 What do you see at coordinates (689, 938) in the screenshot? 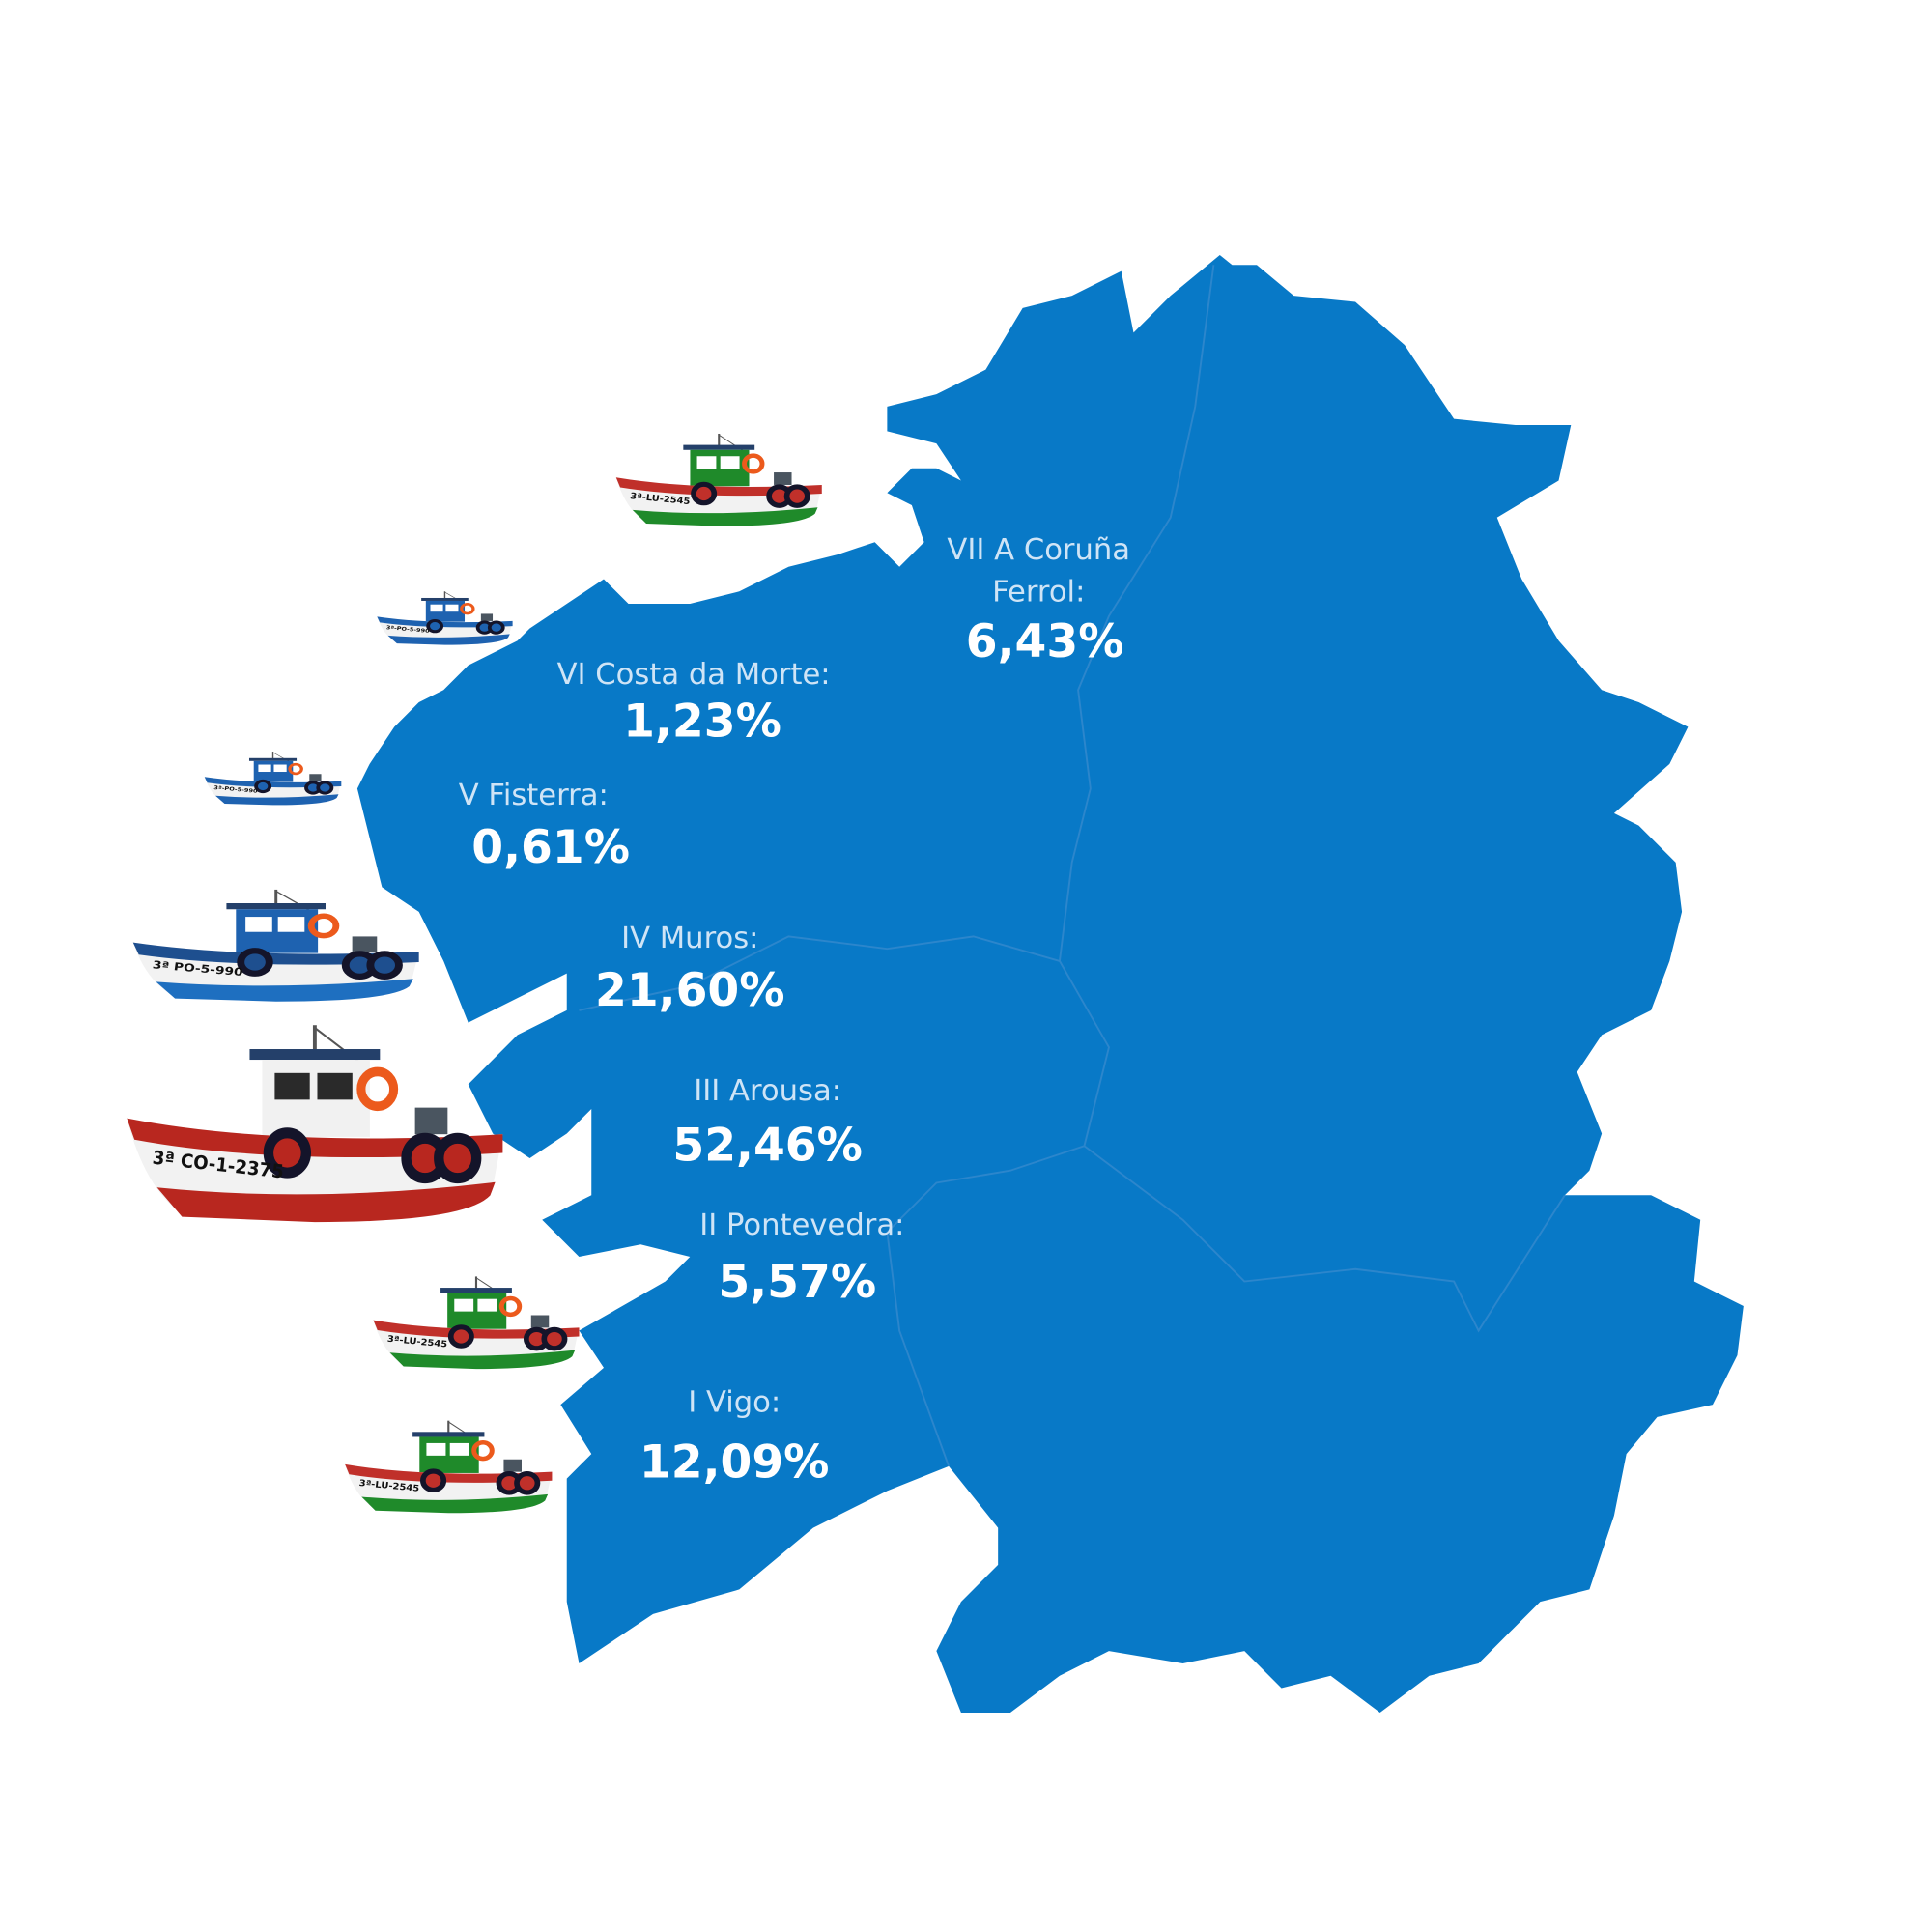
I see `zone-name: IV Muros:` at bounding box center [689, 938].